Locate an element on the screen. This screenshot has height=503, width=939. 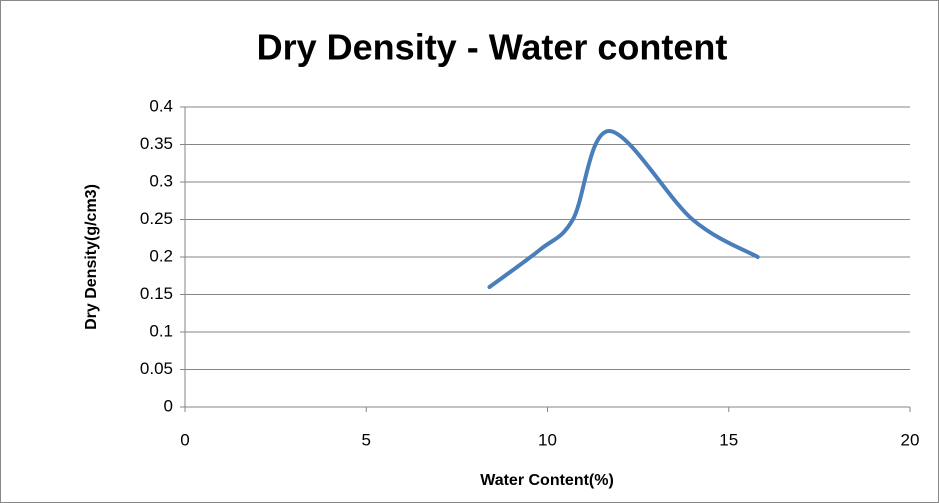
y-tick-label: 0.3 is located at coordinates (161, 180).